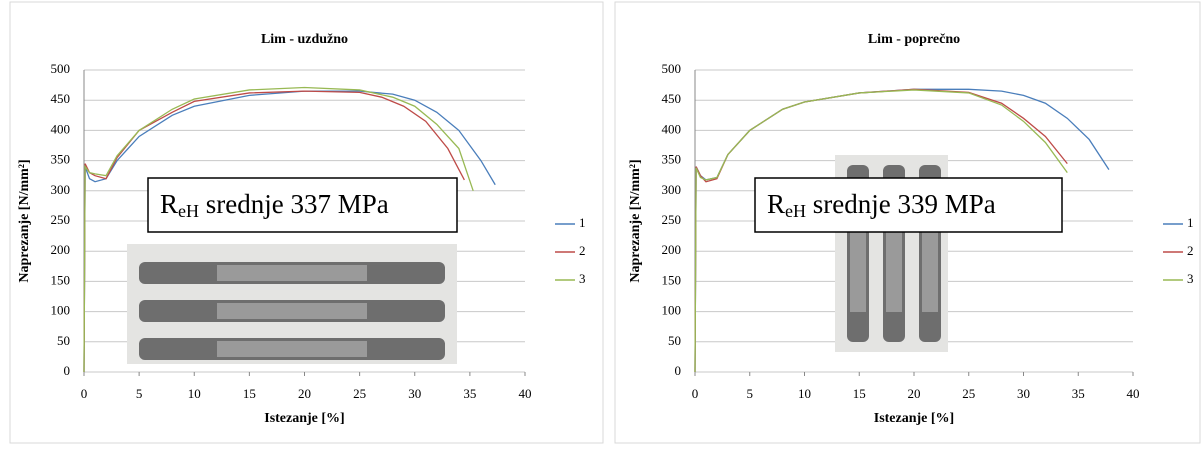 The width and height of the screenshot is (1203, 451). Describe the element at coordinates (901, 204) in the screenshot. I see `annotation-rest: srednje 339 MPa` at that location.